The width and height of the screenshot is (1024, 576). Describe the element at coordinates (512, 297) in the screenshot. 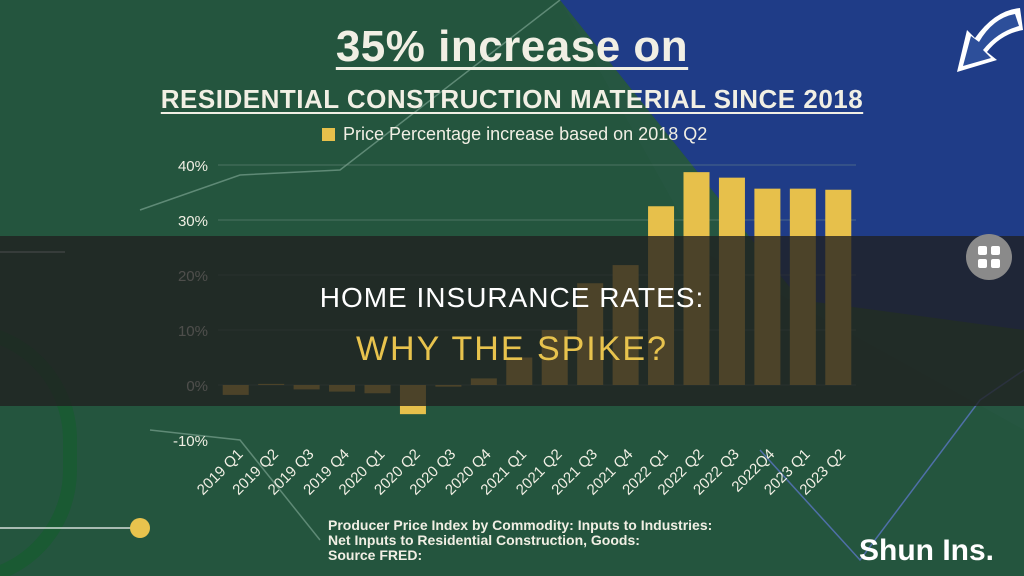

I see `banner-headline: HOME INSURANCE RATES:` at that location.